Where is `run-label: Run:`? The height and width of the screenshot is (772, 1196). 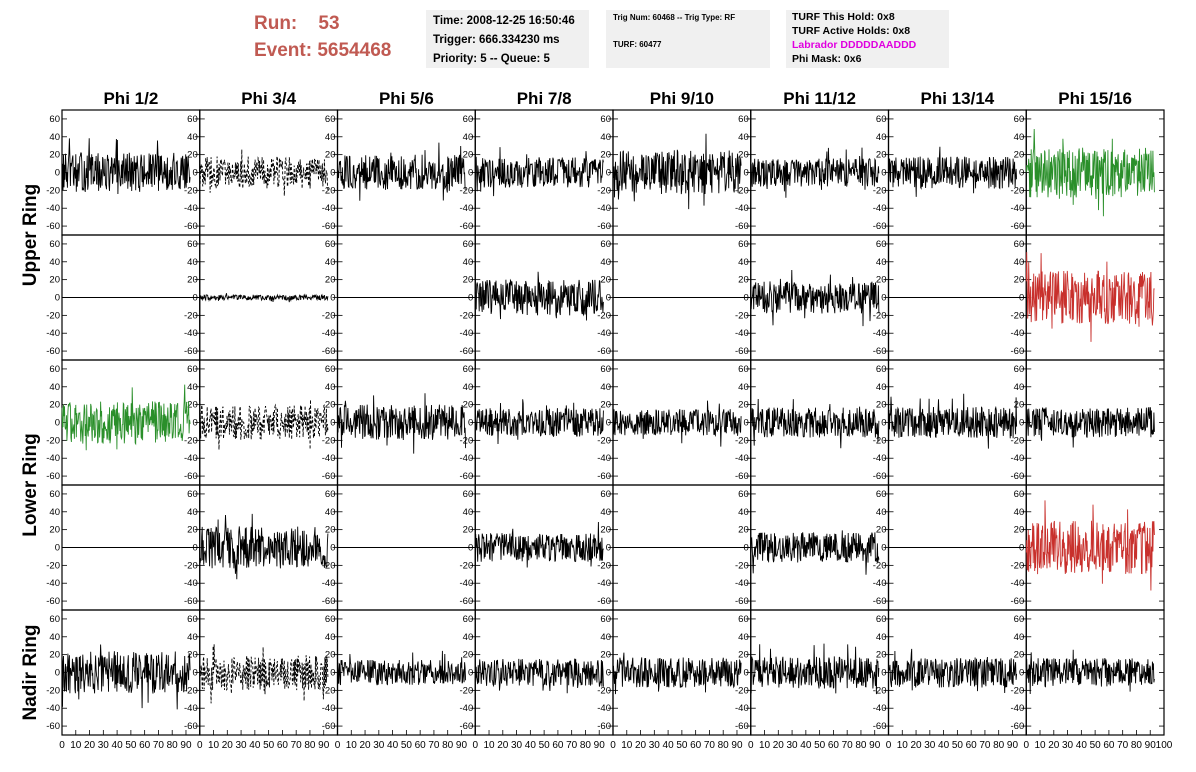
run-label: Run: is located at coordinates (276, 23).